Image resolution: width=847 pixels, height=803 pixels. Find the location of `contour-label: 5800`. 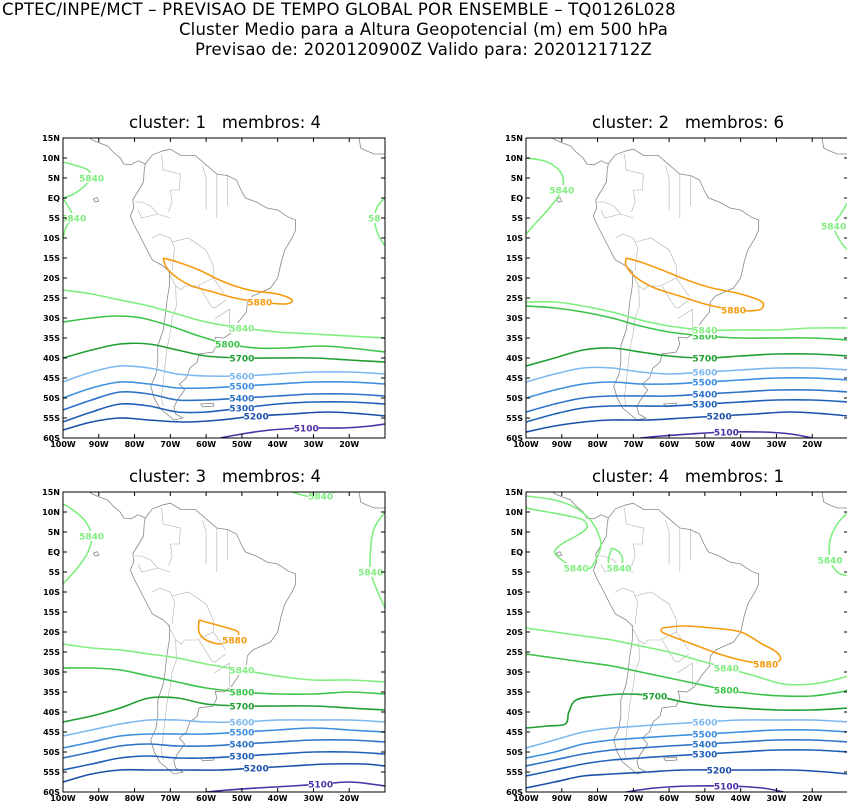

contour-label: 5800 is located at coordinates (241, 694).